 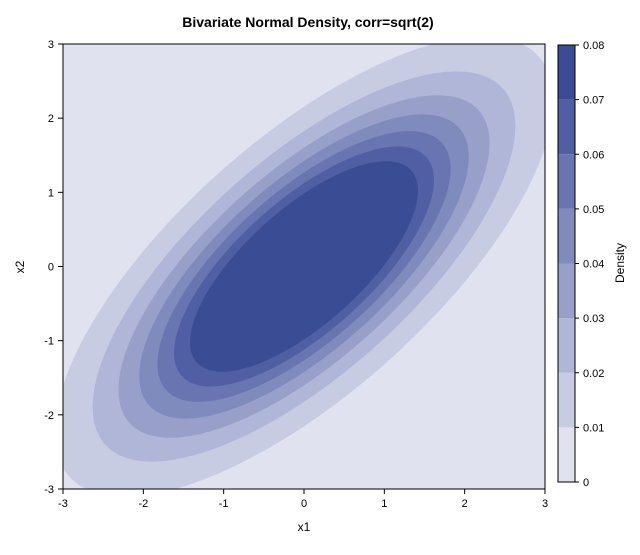 What do you see at coordinates (465, 504) in the screenshot?
I see `x-tick-label: 2` at bounding box center [465, 504].